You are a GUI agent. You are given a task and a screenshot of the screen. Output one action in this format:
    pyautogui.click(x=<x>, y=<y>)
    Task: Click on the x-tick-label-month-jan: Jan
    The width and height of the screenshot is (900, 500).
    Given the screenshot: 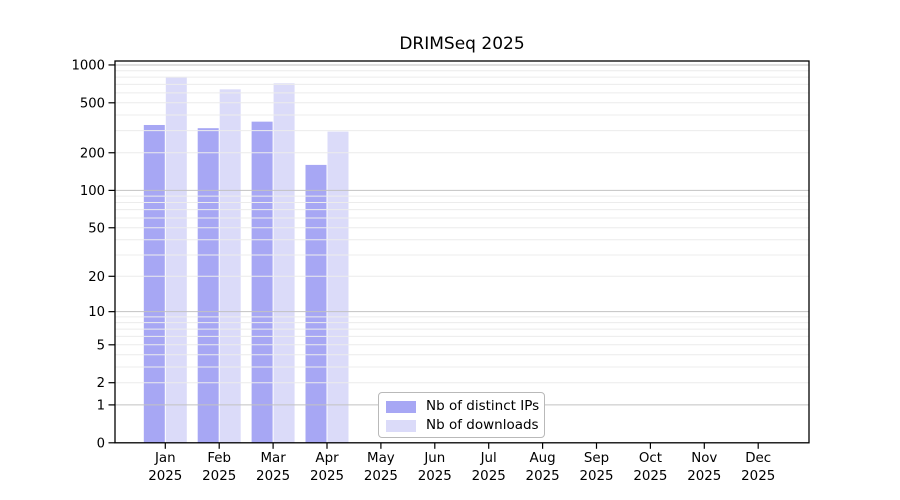 What is the action you would take?
    pyautogui.click(x=165, y=458)
    